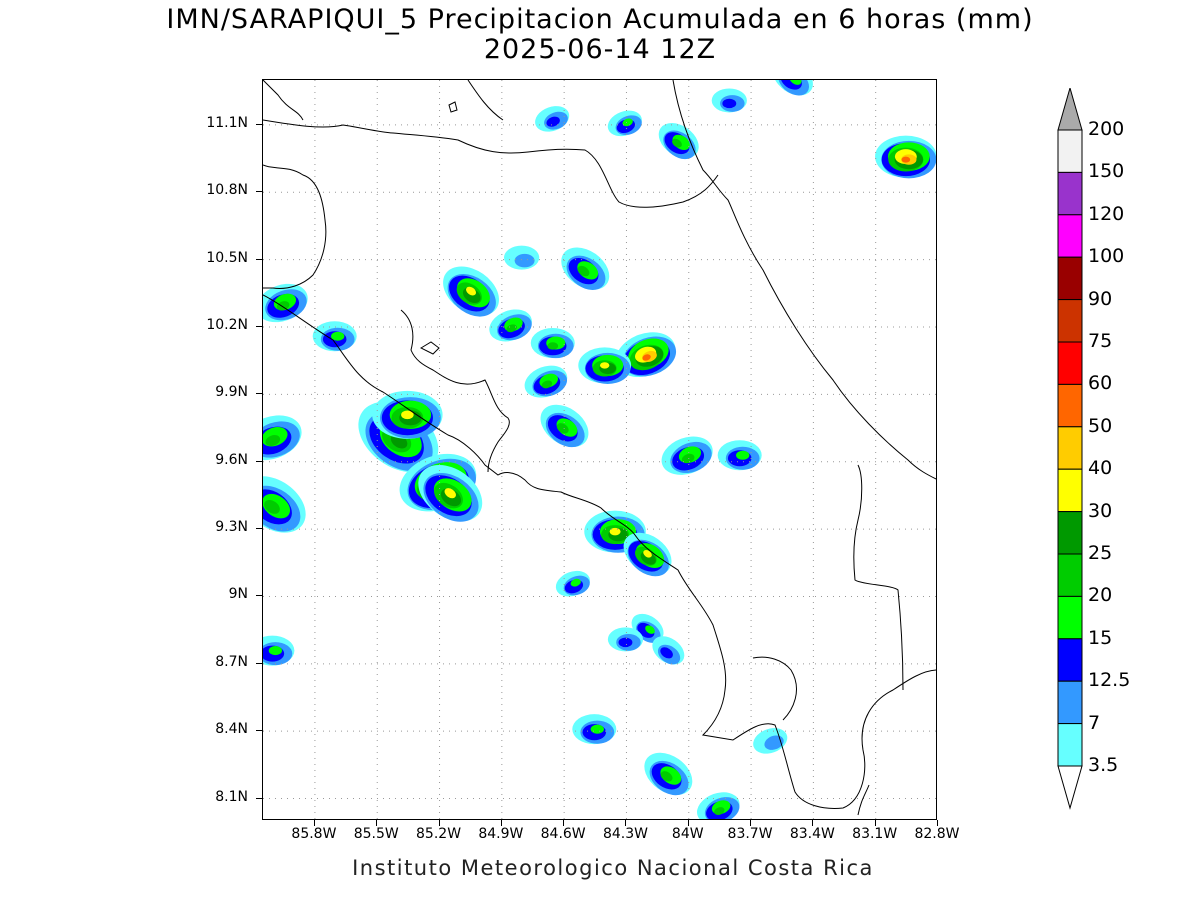 This screenshot has width=1200, height=900. I want to click on lat-tick-label: 9.9N, so click(231, 392).